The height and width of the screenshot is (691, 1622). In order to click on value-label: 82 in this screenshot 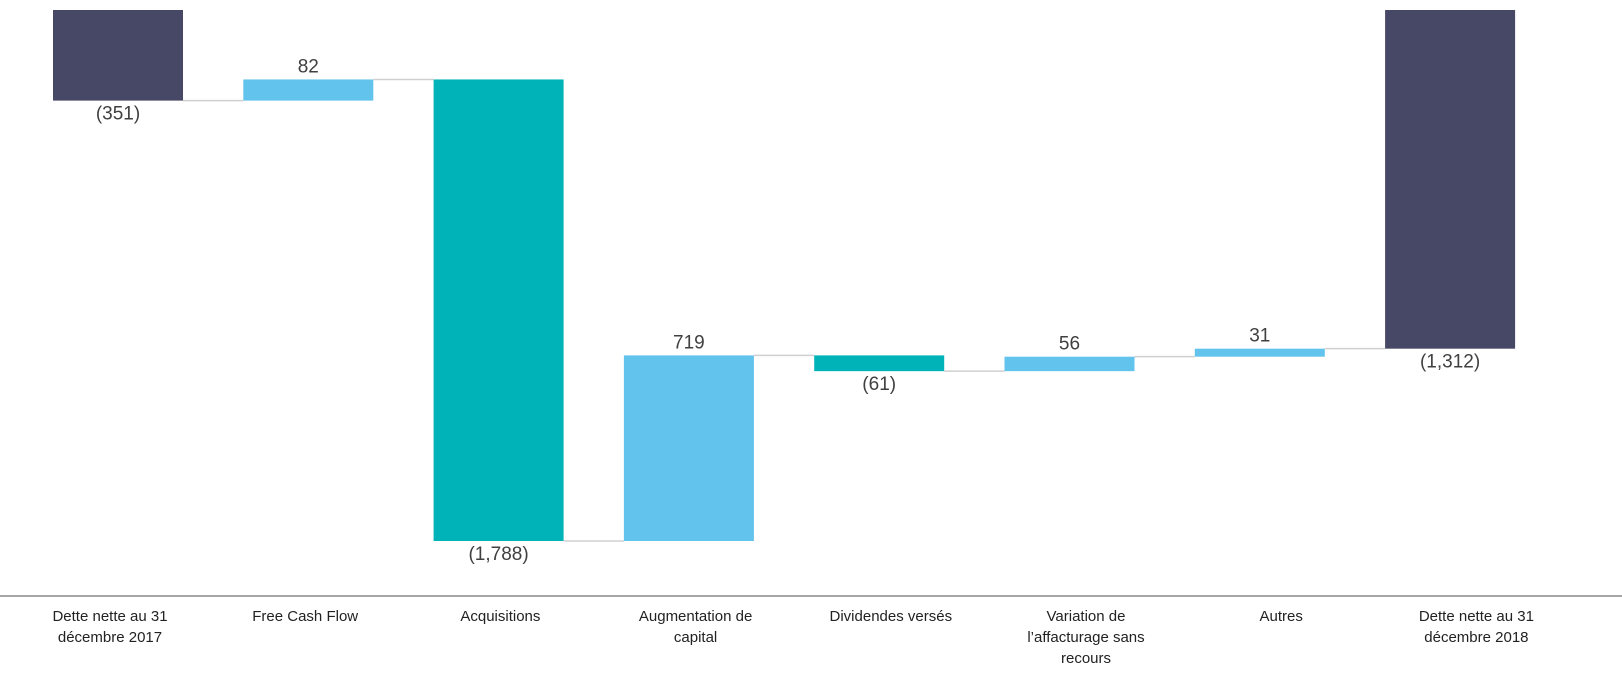, I will do `click(308, 66)`.